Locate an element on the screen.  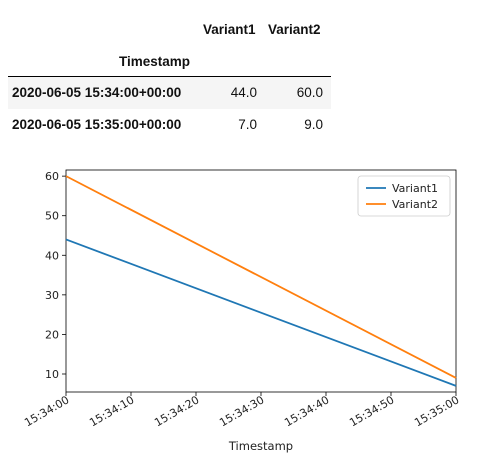
row-index-label: 2020-06-05 15:34:00+00:00 is located at coordinates (97, 92).